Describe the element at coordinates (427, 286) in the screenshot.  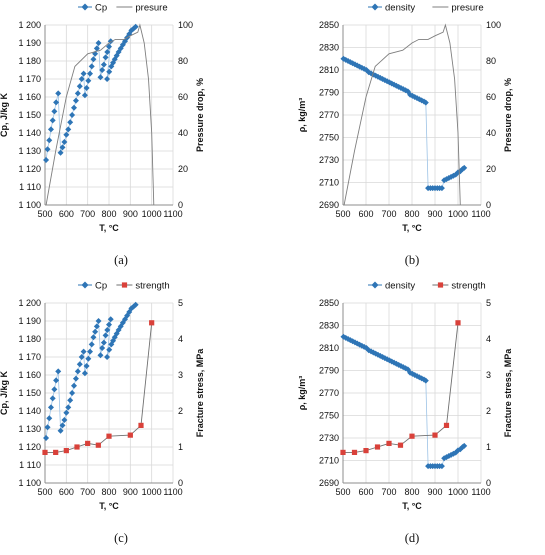
I see `legend: density strength` at that location.